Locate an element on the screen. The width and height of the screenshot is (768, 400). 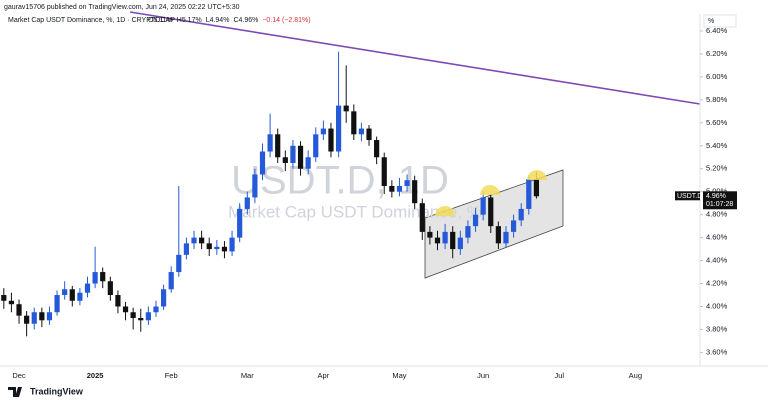
symbol-label: USDT.D is located at coordinates (689, 196).